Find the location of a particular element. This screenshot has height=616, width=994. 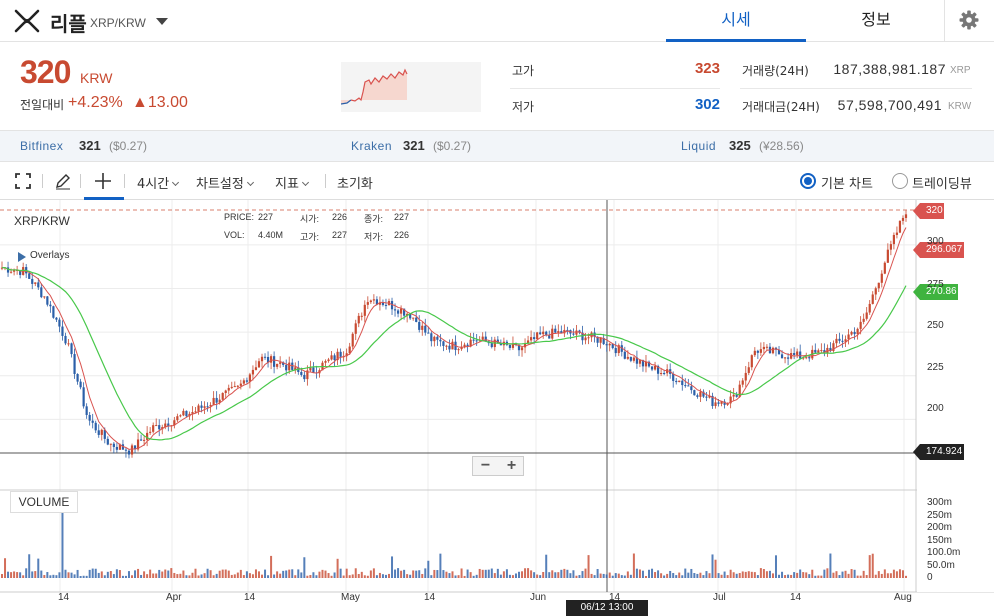

tab-info: 정보 is located at coordinates (876, 19).